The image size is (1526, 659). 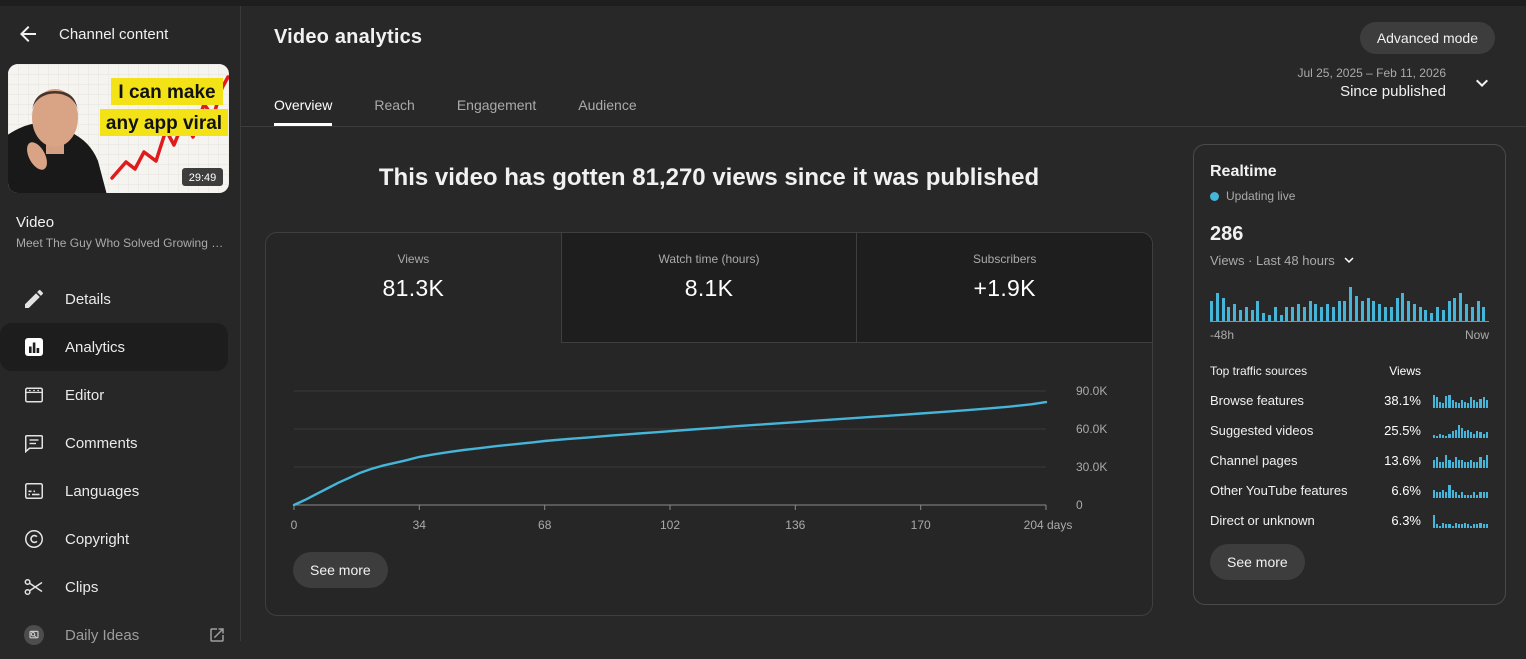 What do you see at coordinates (1406, 520) in the screenshot?
I see `traffic-source-value: 6.3%` at bounding box center [1406, 520].